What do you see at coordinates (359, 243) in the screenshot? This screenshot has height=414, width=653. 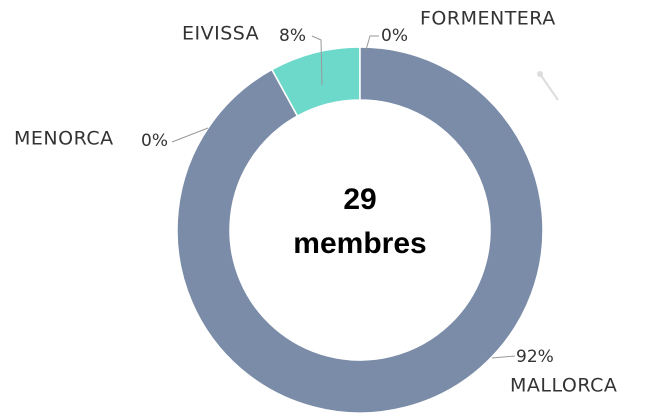 I see `center-unit: membres` at bounding box center [359, 243].